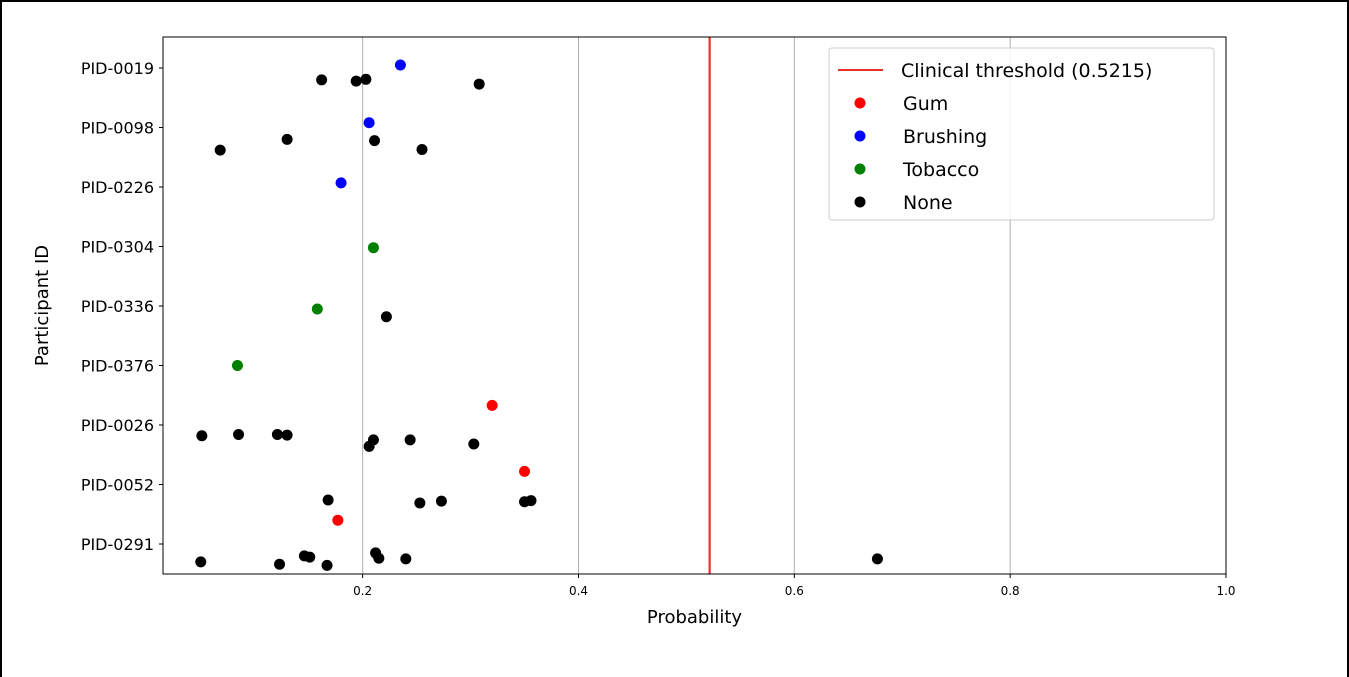 This screenshot has width=1349, height=677. I want to click on x-tick-label: 0.6, so click(794, 591).